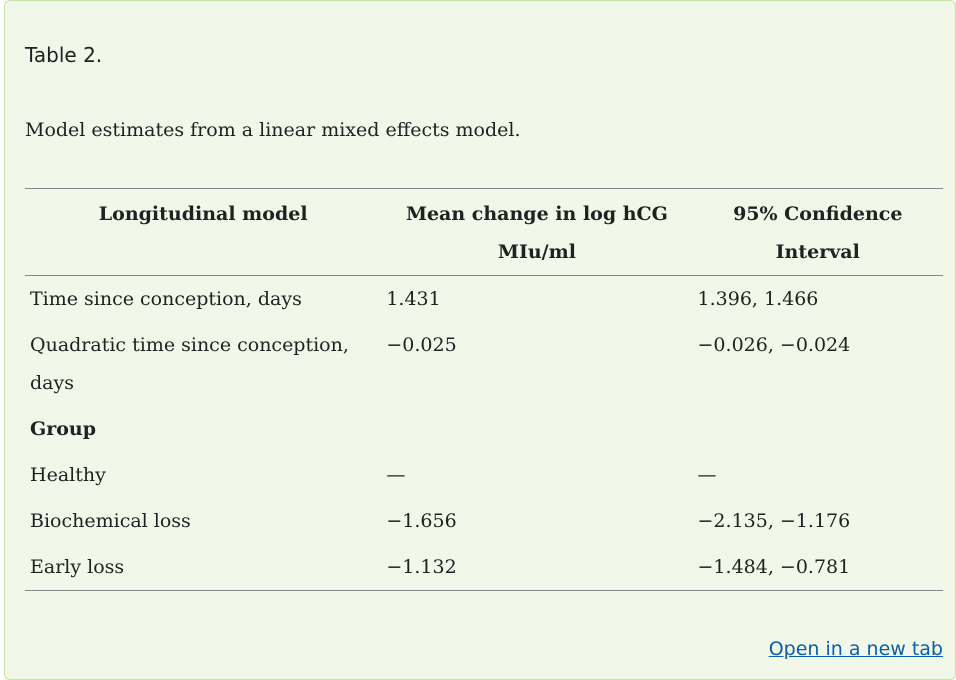 This screenshot has height=680, width=956. What do you see at coordinates (203, 214) in the screenshot?
I see `column-header-longitudinal-model: Longitudinal model` at bounding box center [203, 214].